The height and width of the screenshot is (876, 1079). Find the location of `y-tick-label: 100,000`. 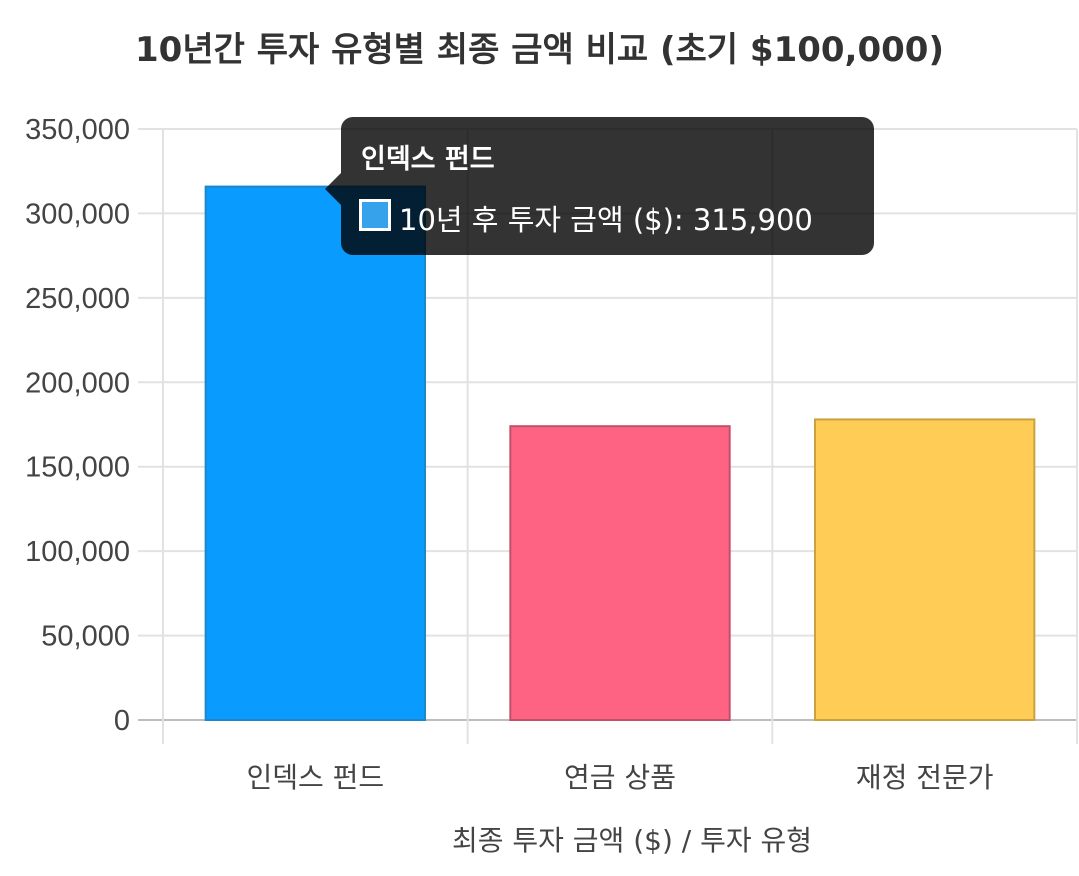

y-tick-label: 100,000 is located at coordinates (77, 552).